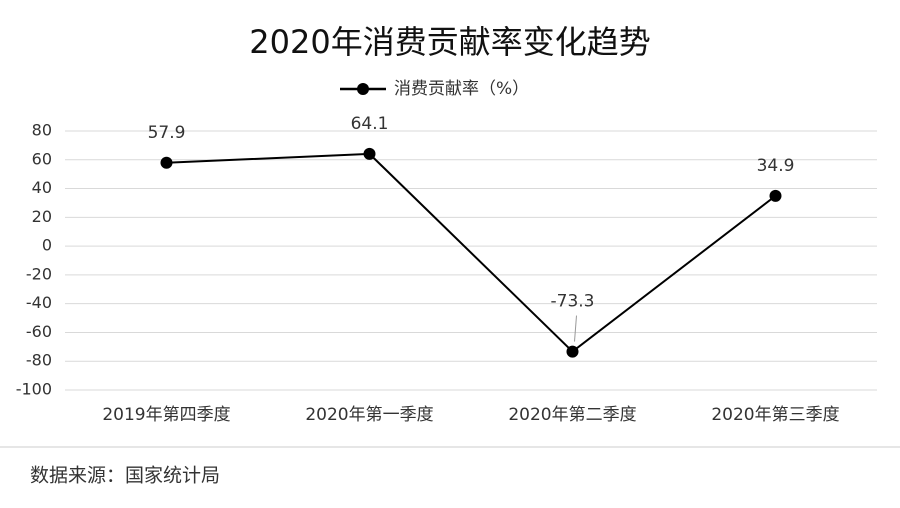 The height and width of the screenshot is (508, 900). I want to click on x-tick-label: 2020年第二季度, so click(572, 415).